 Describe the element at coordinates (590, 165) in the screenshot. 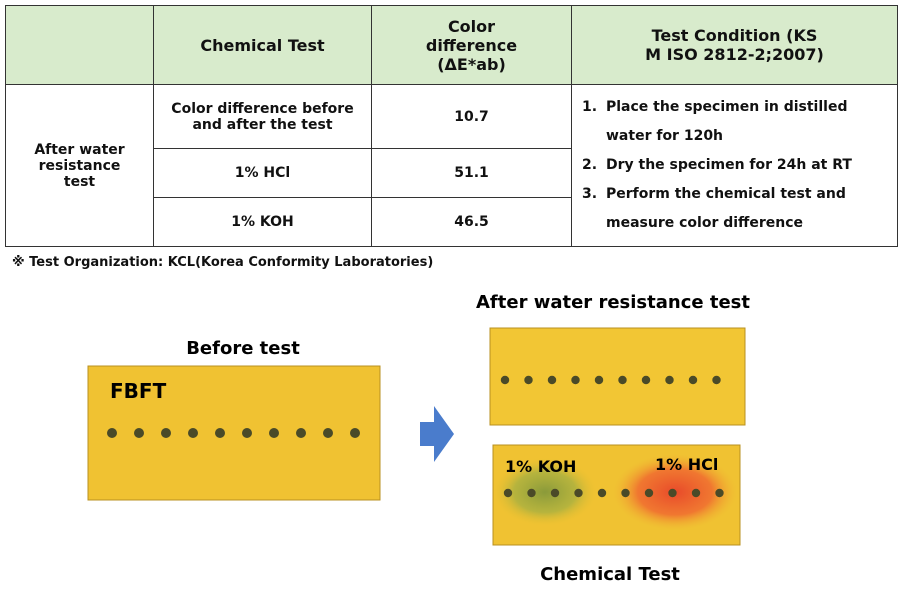

I see `condition-number: 2.` at that location.